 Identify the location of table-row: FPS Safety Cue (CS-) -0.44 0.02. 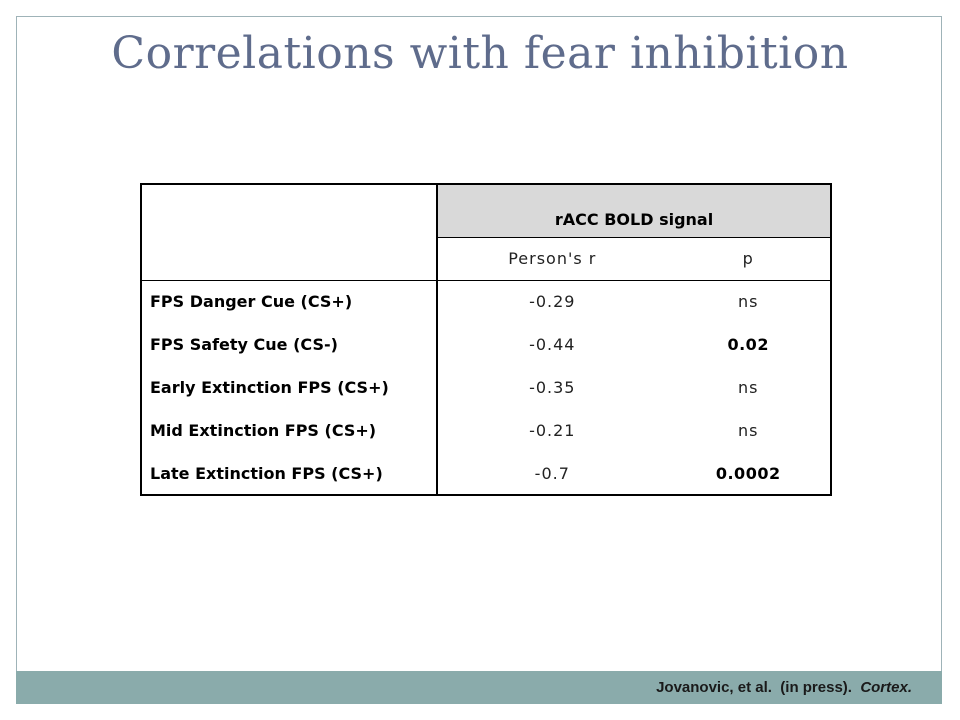
(485, 344).